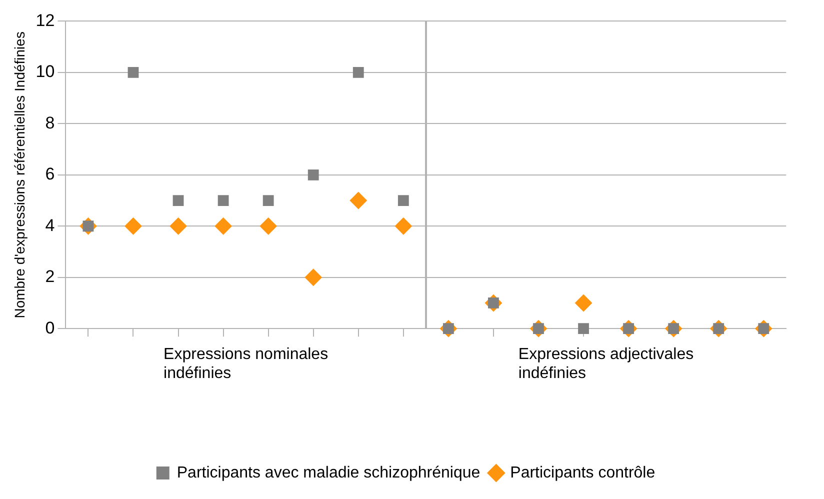 The image size is (824, 499). I want to click on text: Expressions nominales indéfinies, so click(246, 364).